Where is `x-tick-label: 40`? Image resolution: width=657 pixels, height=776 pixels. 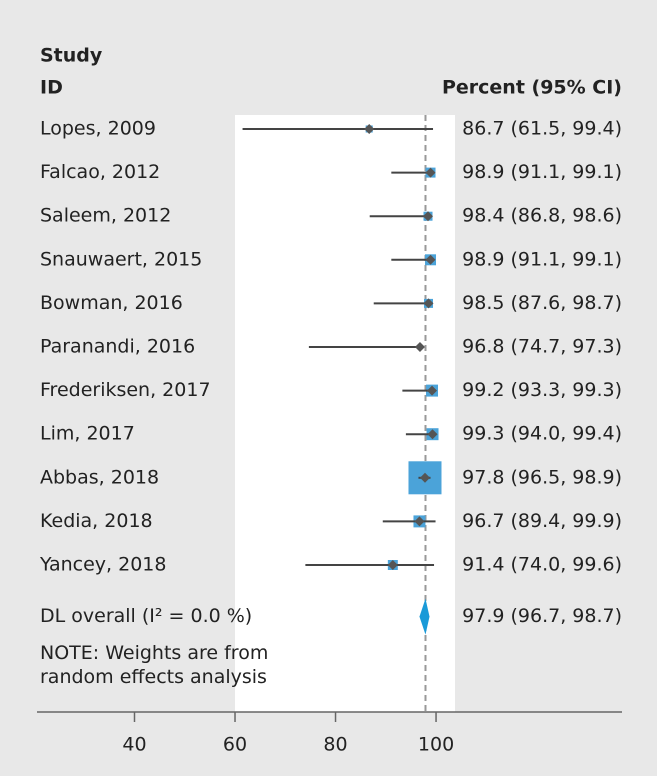
x-tick-label: 40 is located at coordinates (134, 745).